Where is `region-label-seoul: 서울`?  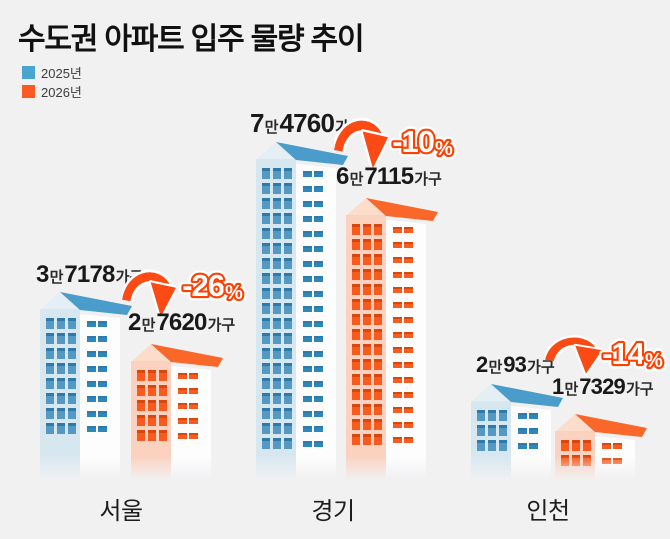 region-label-seoul: 서울 is located at coordinates (121, 511).